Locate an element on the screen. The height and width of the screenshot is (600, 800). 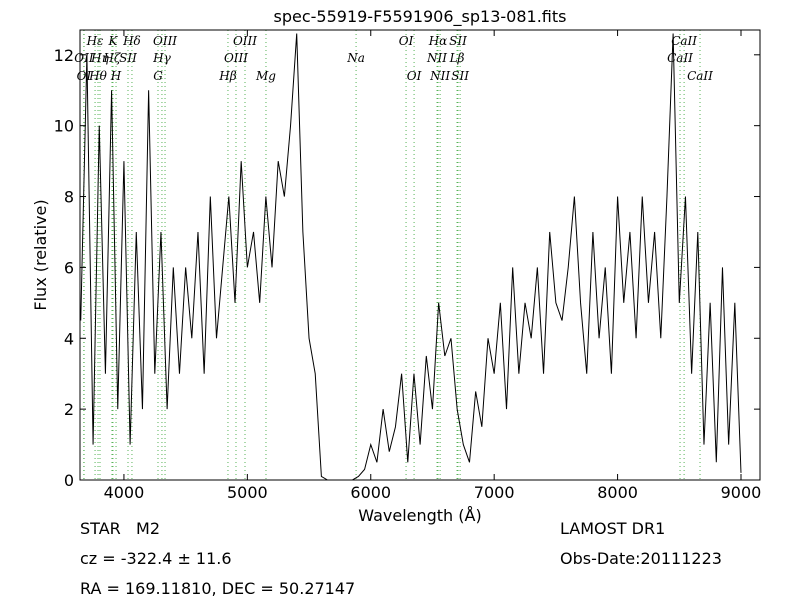
y-axis-label: Flux (relative) is located at coordinates (40, 254).